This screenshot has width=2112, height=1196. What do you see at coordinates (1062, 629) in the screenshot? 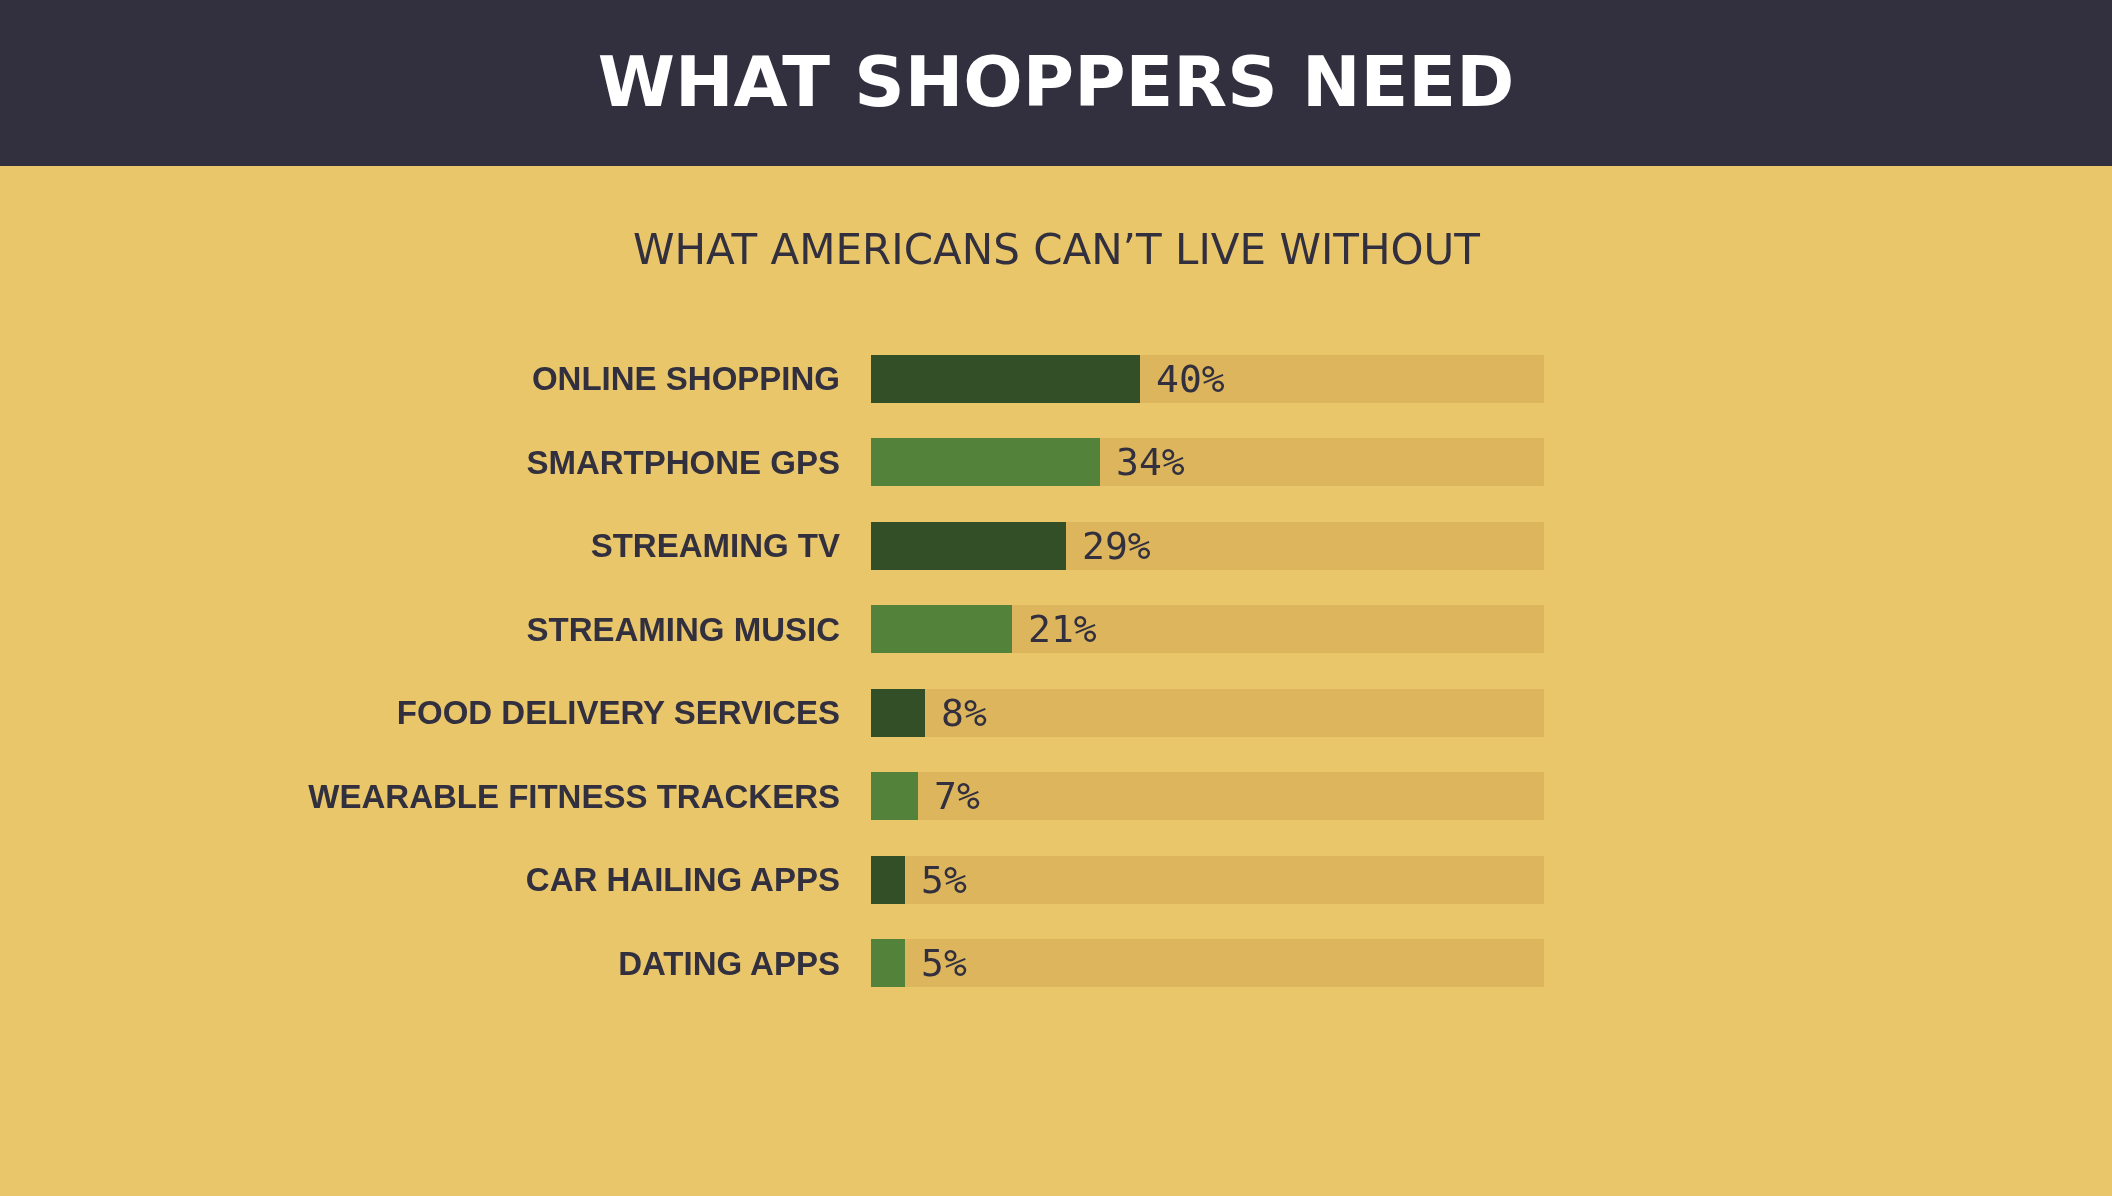
I see `data-label: 21%` at bounding box center [1062, 629].